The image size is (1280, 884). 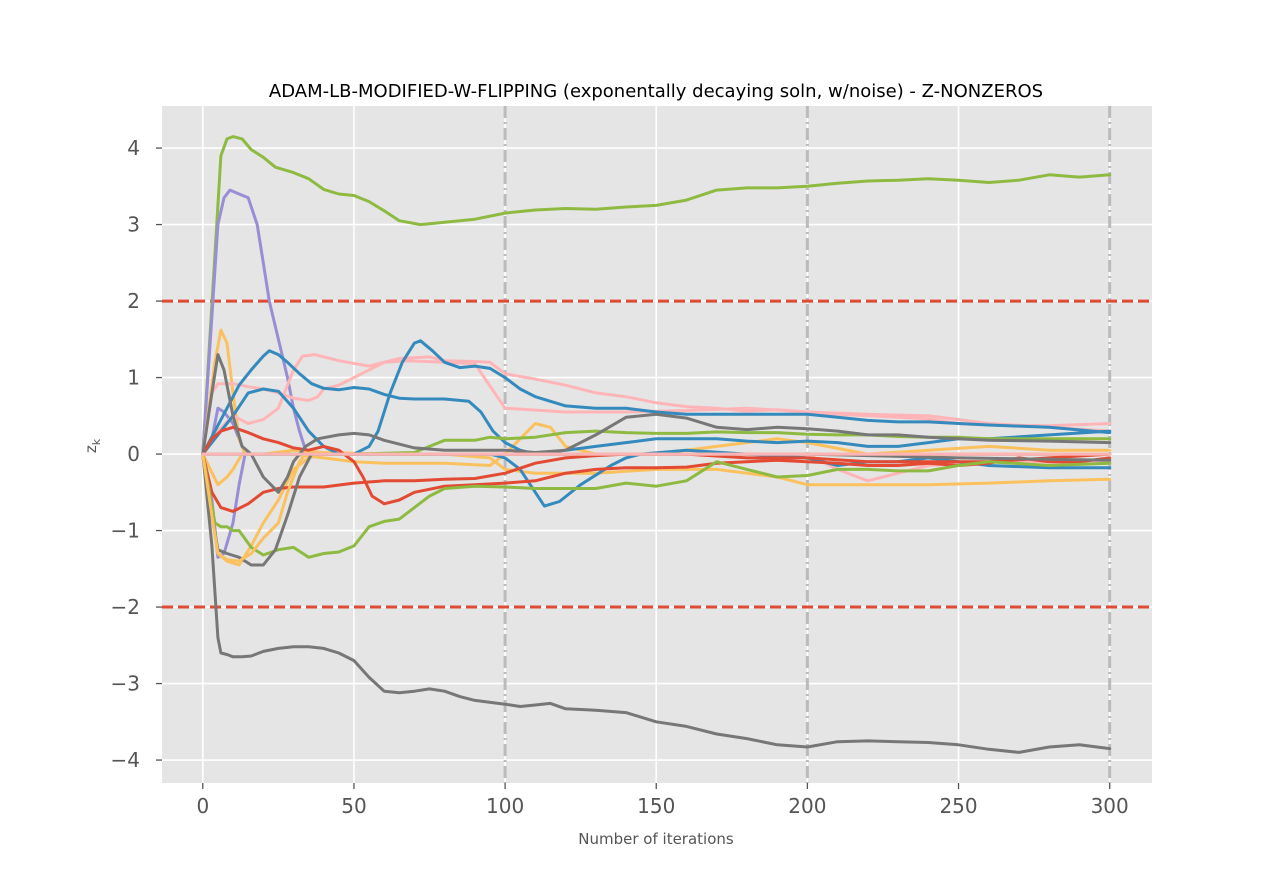 What do you see at coordinates (353, 806) in the screenshot?
I see `x-tick-label-50: 50` at bounding box center [353, 806].